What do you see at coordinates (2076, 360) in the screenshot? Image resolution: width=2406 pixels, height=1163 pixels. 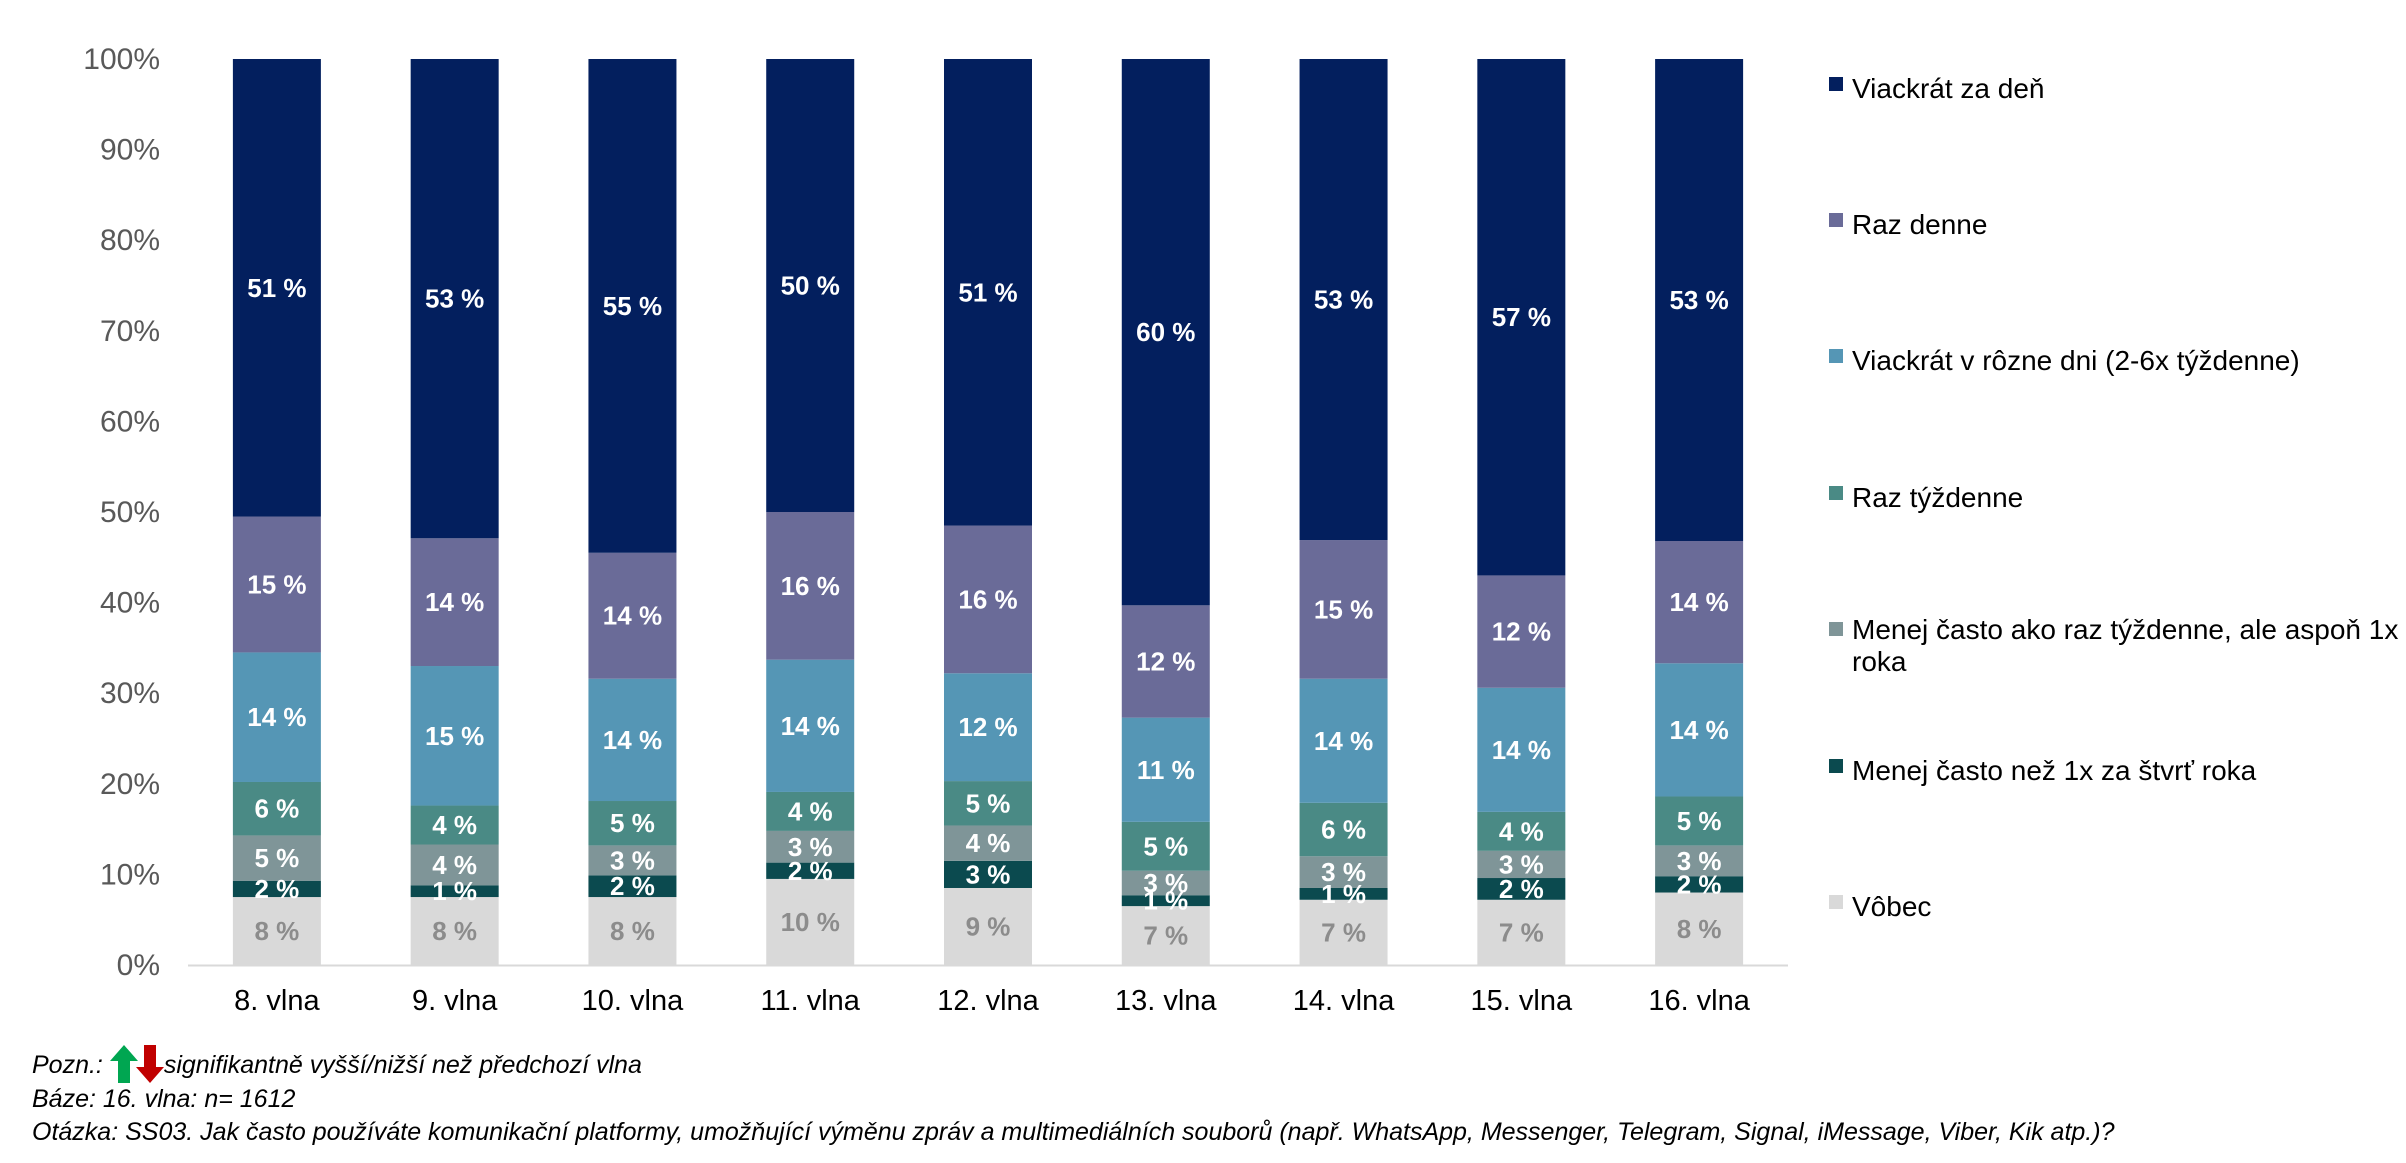 I see `legend-label: Viackrát v rôzne dni (2-6x týždenne)` at bounding box center [2076, 360].